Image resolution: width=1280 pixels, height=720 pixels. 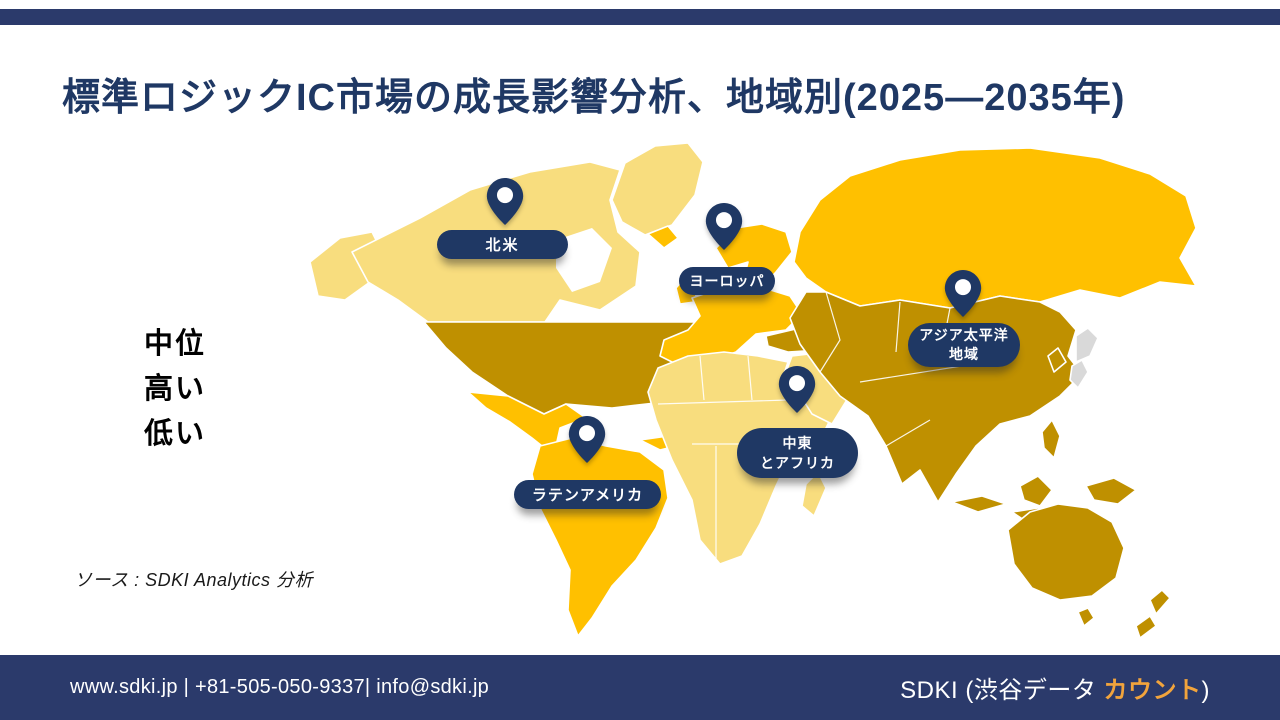 I want to click on map-pin-asia-pacific, so click(x=963, y=293).